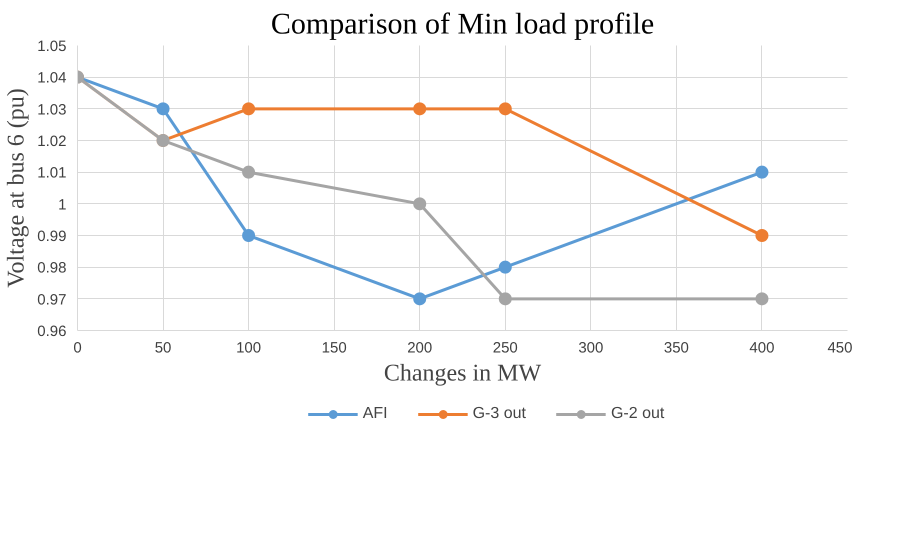 This screenshot has height=555, width=915. What do you see at coordinates (419, 348) in the screenshot?
I see `x-tick-label: 200` at bounding box center [419, 348].